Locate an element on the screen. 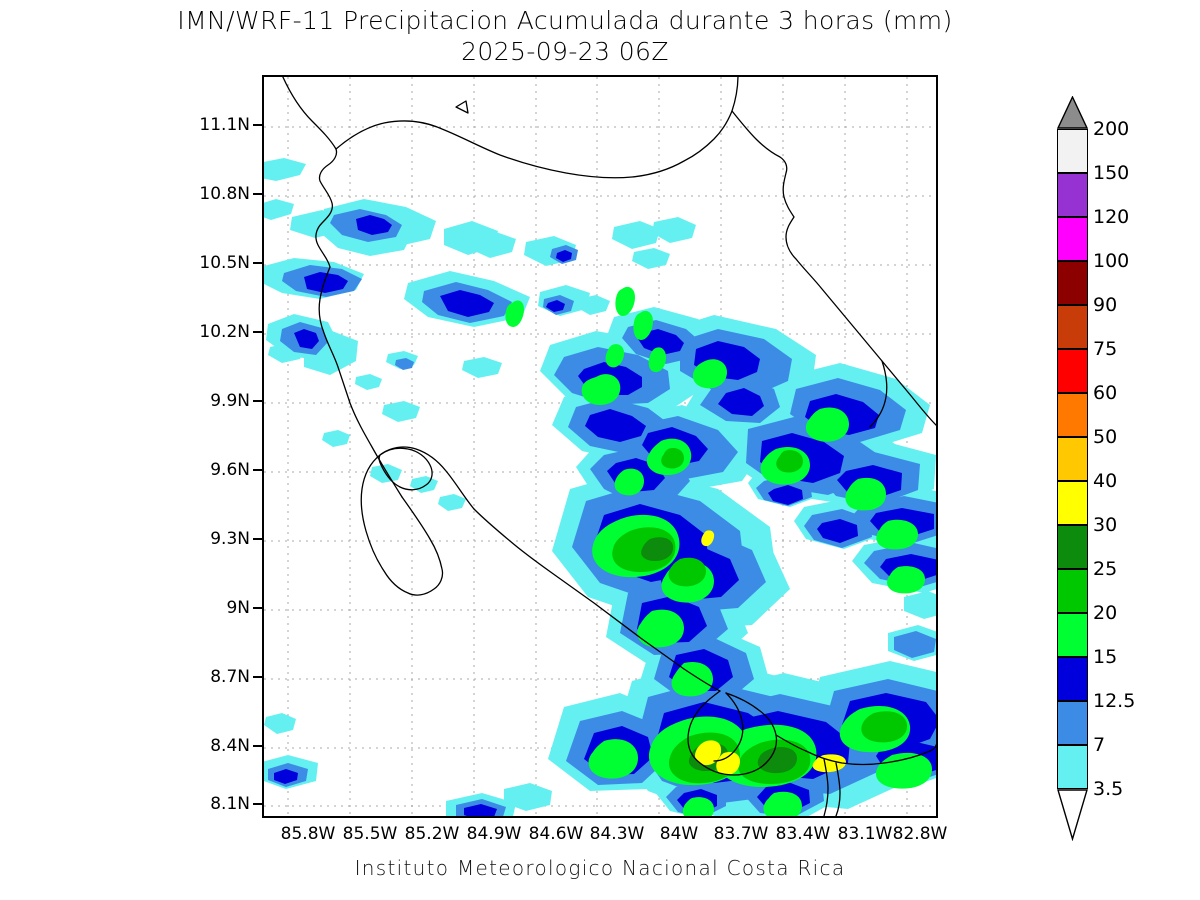 This screenshot has height=900, width=1200. y-tick-1: 10.8N is located at coordinates (224, 194).